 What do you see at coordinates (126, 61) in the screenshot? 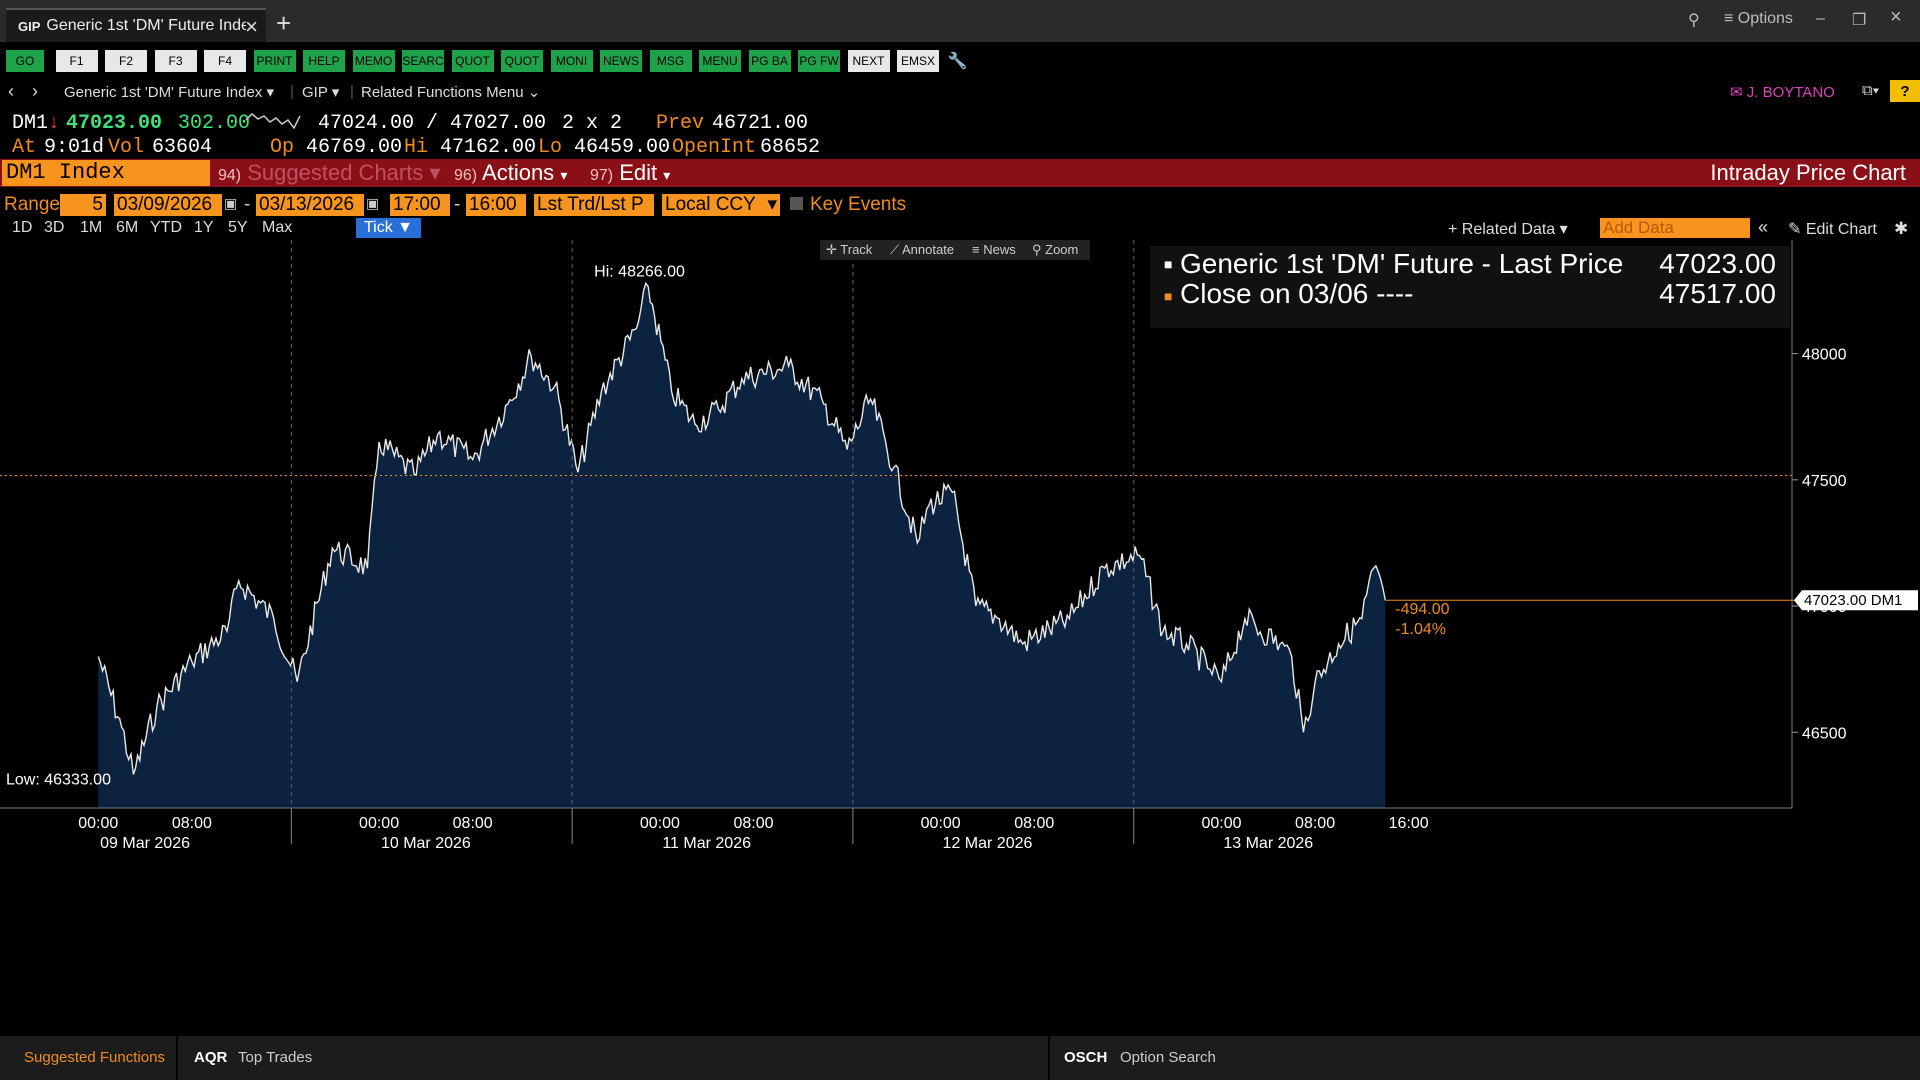
I see `fkey-f2-button: F2` at bounding box center [126, 61].